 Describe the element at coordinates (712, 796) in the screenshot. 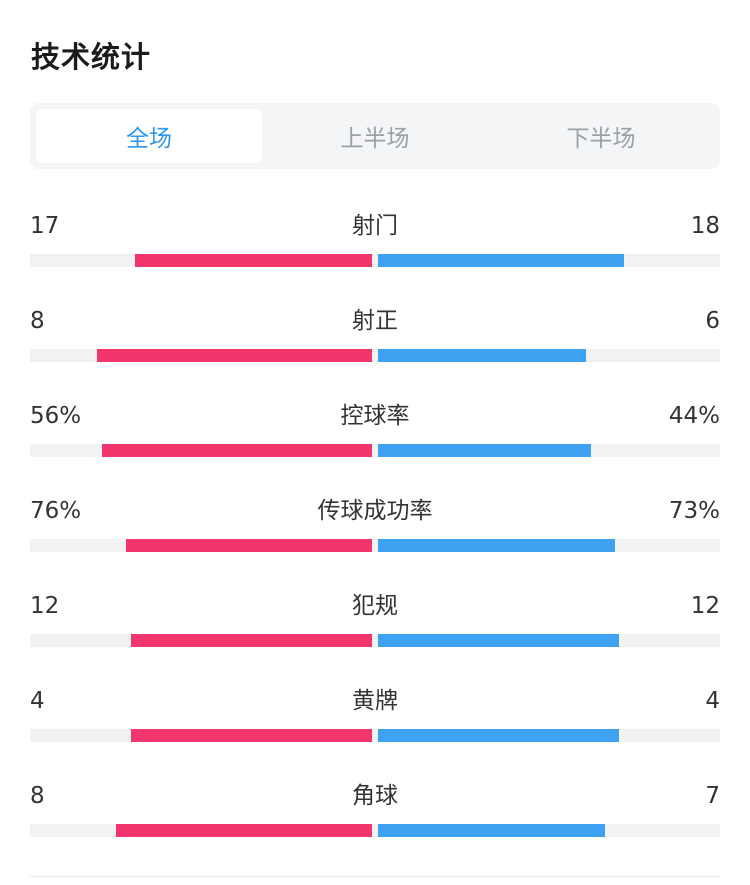

I see `away-value: 7` at that location.